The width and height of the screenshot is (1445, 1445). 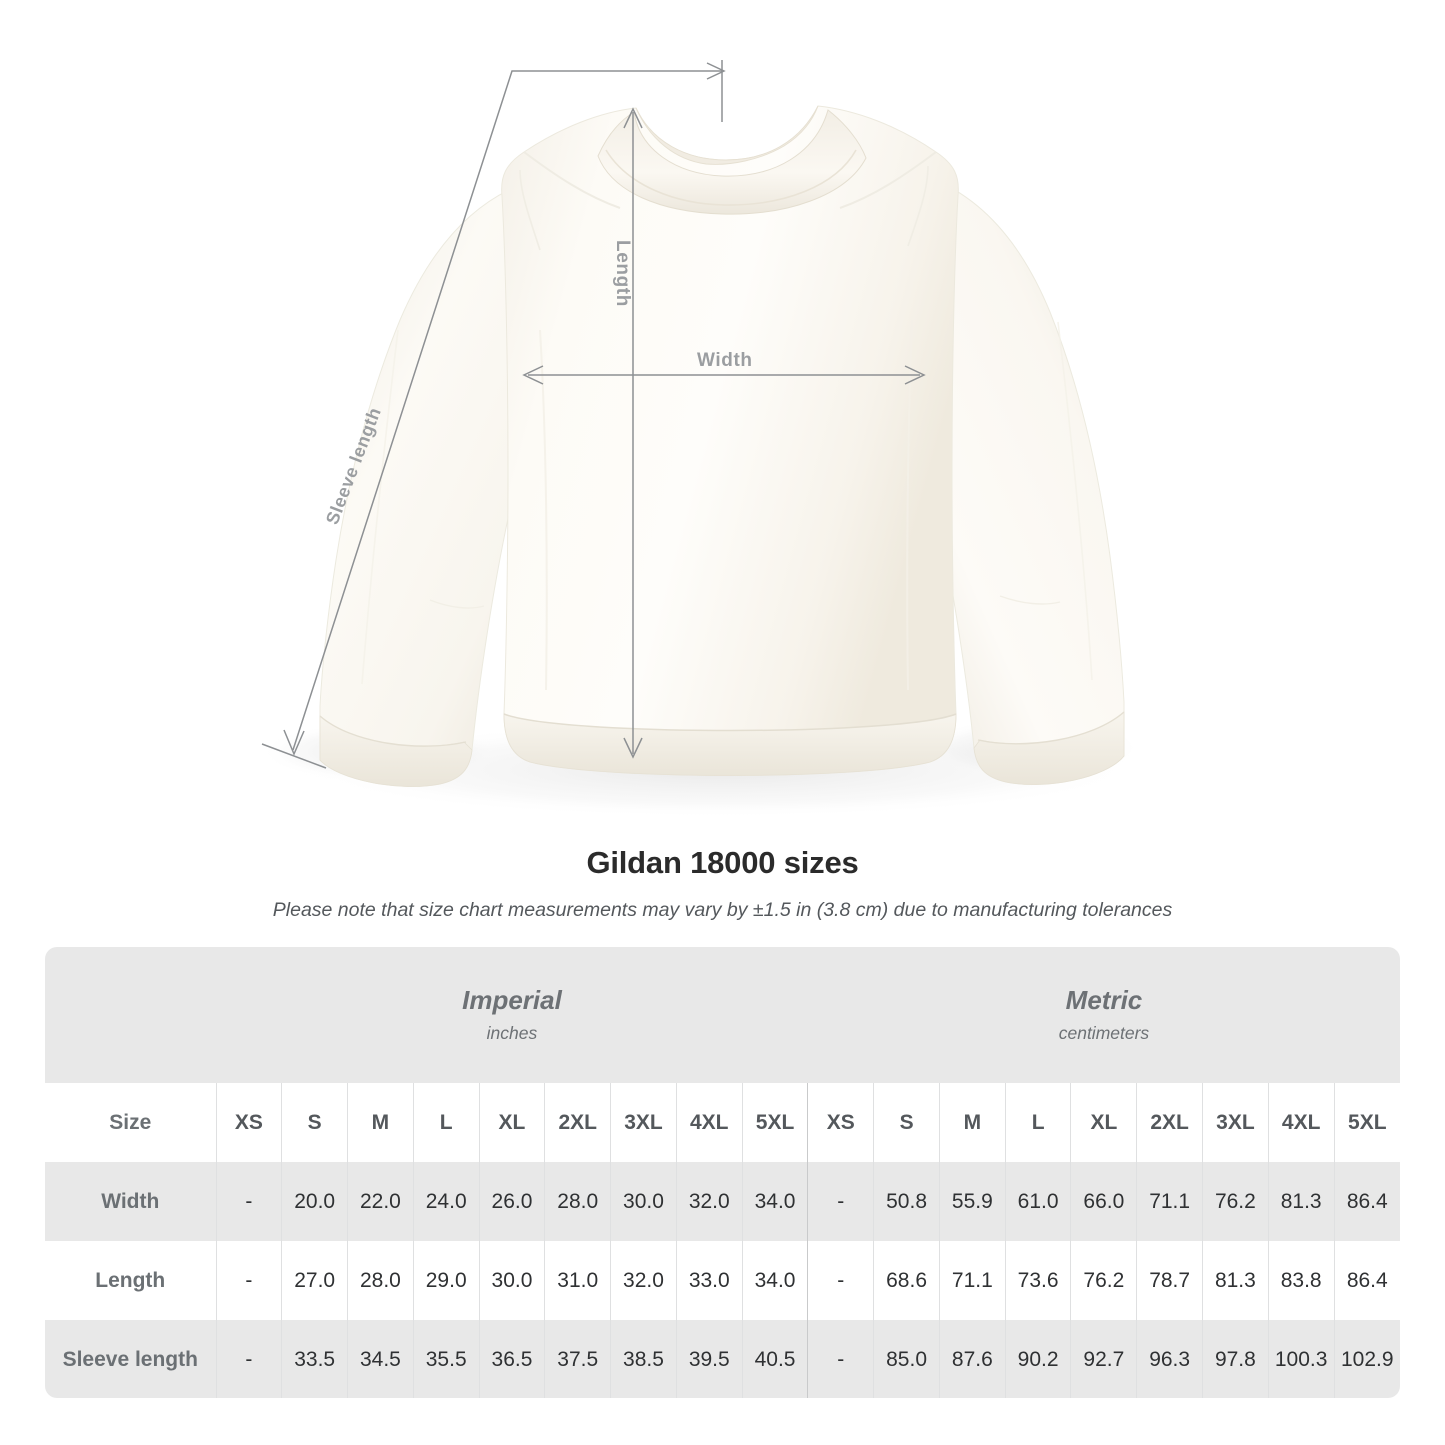 What do you see at coordinates (446, 1359) in the screenshot?
I see `cell-imperial-l: 35.5` at bounding box center [446, 1359].